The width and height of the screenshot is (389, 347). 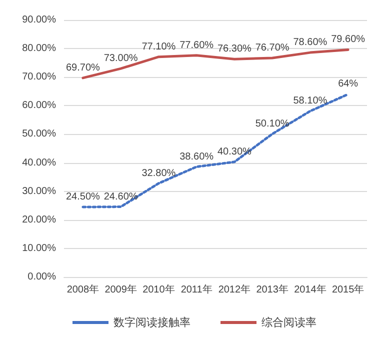 What do you see at coordinates (289, 322) in the screenshot?
I see `legend-label: 综合阅读率` at bounding box center [289, 322].